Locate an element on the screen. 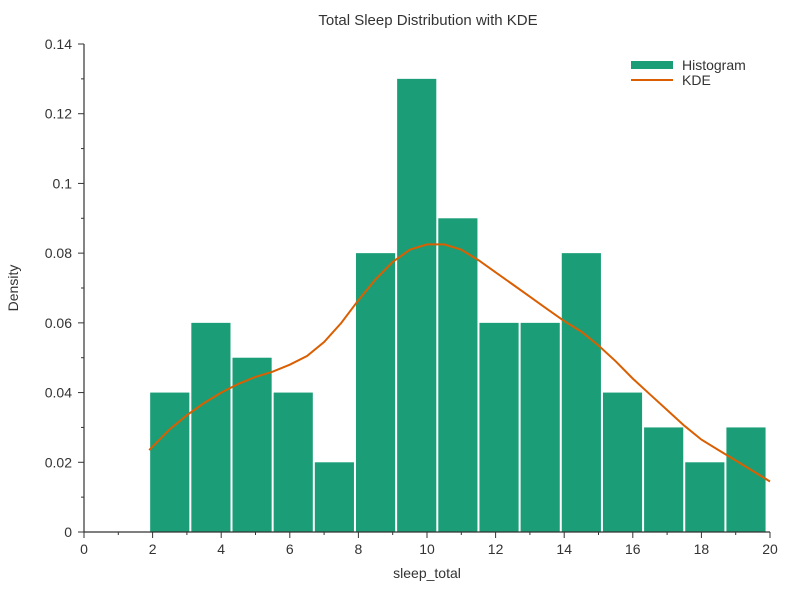 The image size is (800, 600). y-tick-label: 0 is located at coordinates (68, 532).